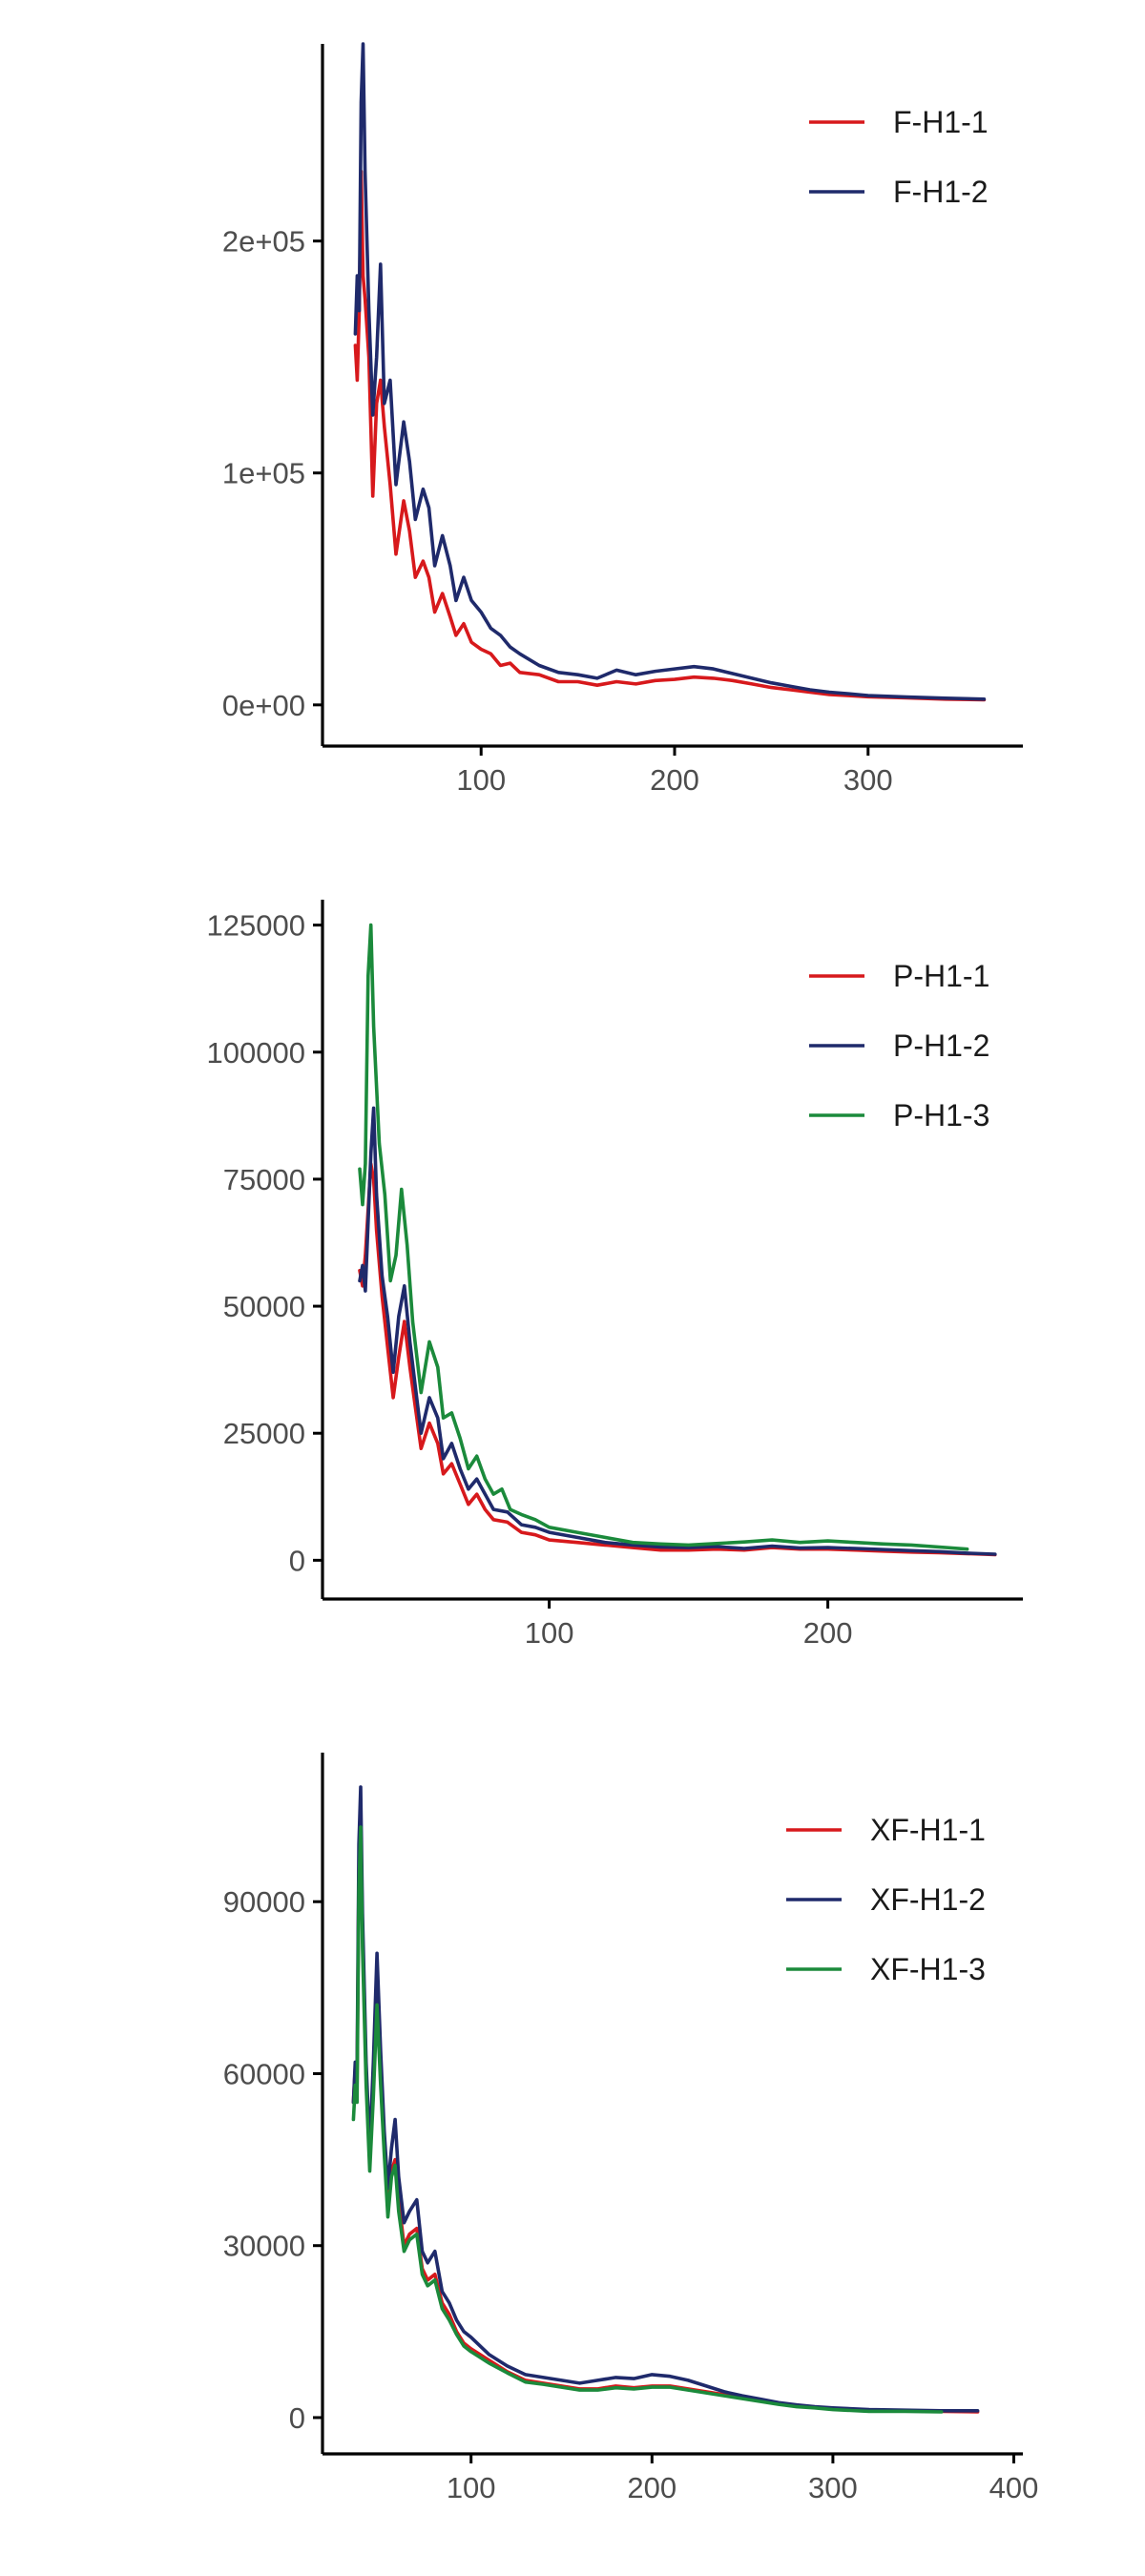  What do you see at coordinates (928, 1969) in the screenshot?
I see `legend-label: XF-H1-3` at bounding box center [928, 1969].